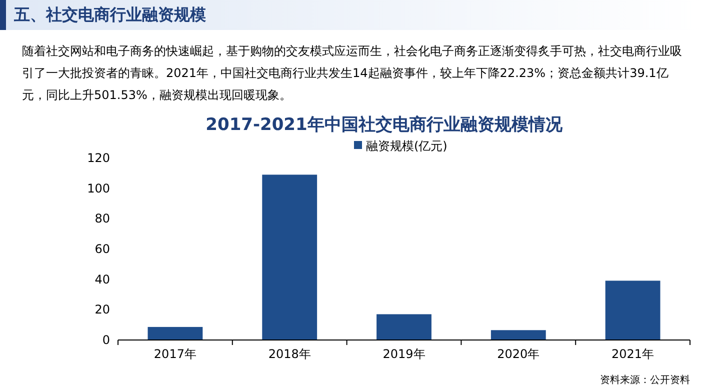 The width and height of the screenshot is (704, 391). I want to click on x-tick-label: 2019年, so click(404, 354).